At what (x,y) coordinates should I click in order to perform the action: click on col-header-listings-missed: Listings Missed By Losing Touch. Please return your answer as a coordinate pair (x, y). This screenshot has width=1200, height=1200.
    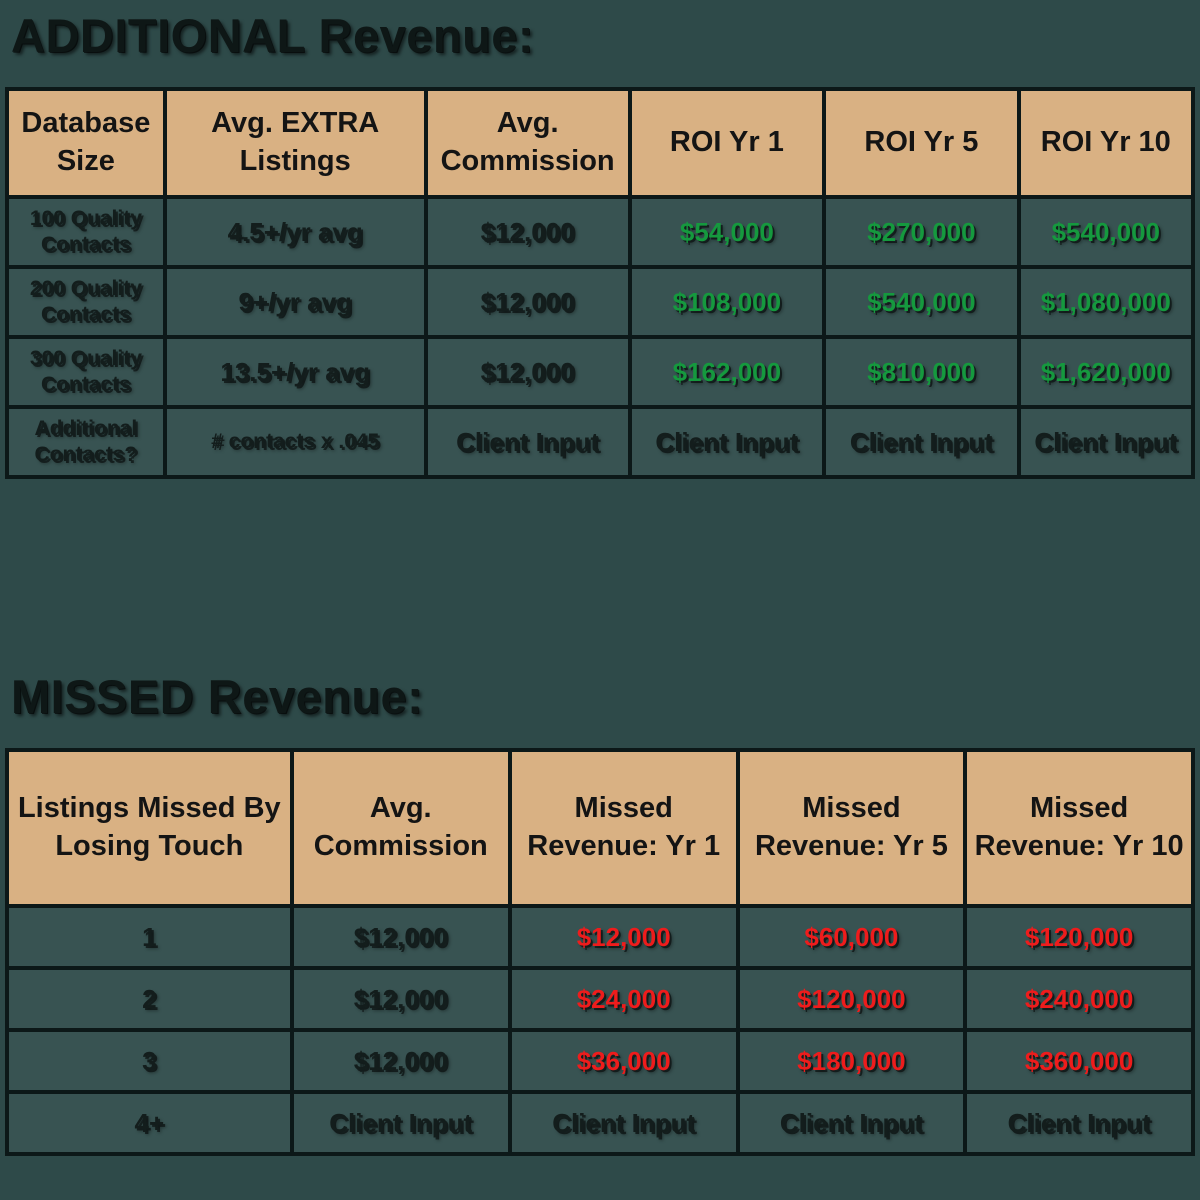
    Looking at the image, I should click on (149, 828).